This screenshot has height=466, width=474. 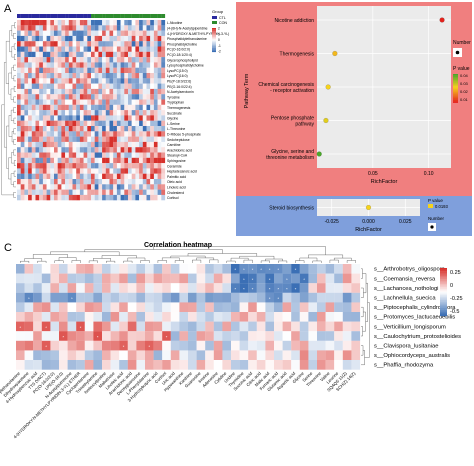 I want to click on scale-swatch, so click(x=443, y=281).